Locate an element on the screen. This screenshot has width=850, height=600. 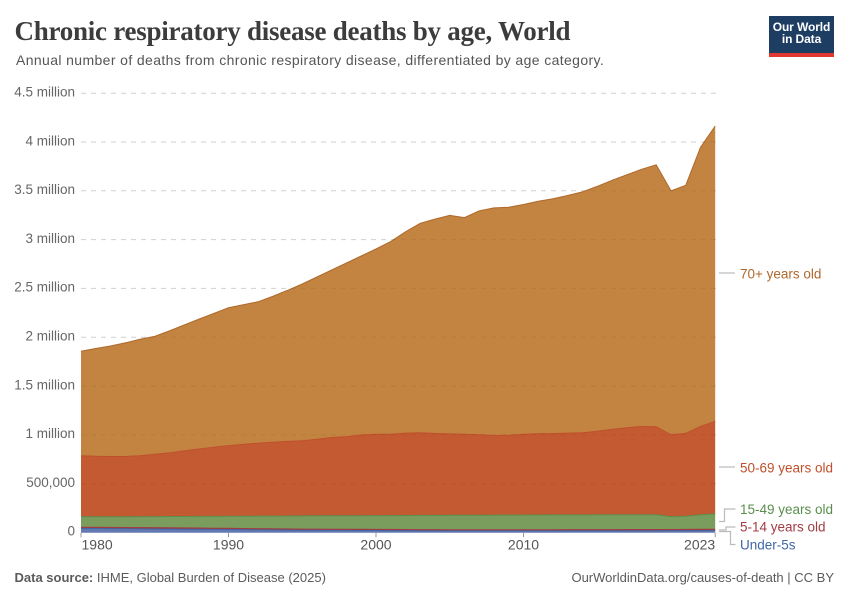
svg-text: 5-14 years old is located at coordinates (783, 527).